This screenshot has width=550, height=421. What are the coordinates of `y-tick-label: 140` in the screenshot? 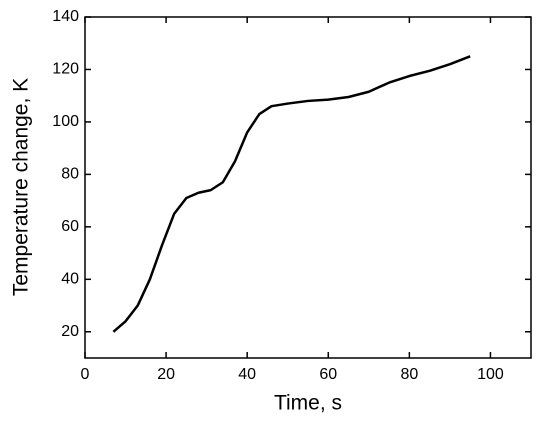 It's located at (65, 16).